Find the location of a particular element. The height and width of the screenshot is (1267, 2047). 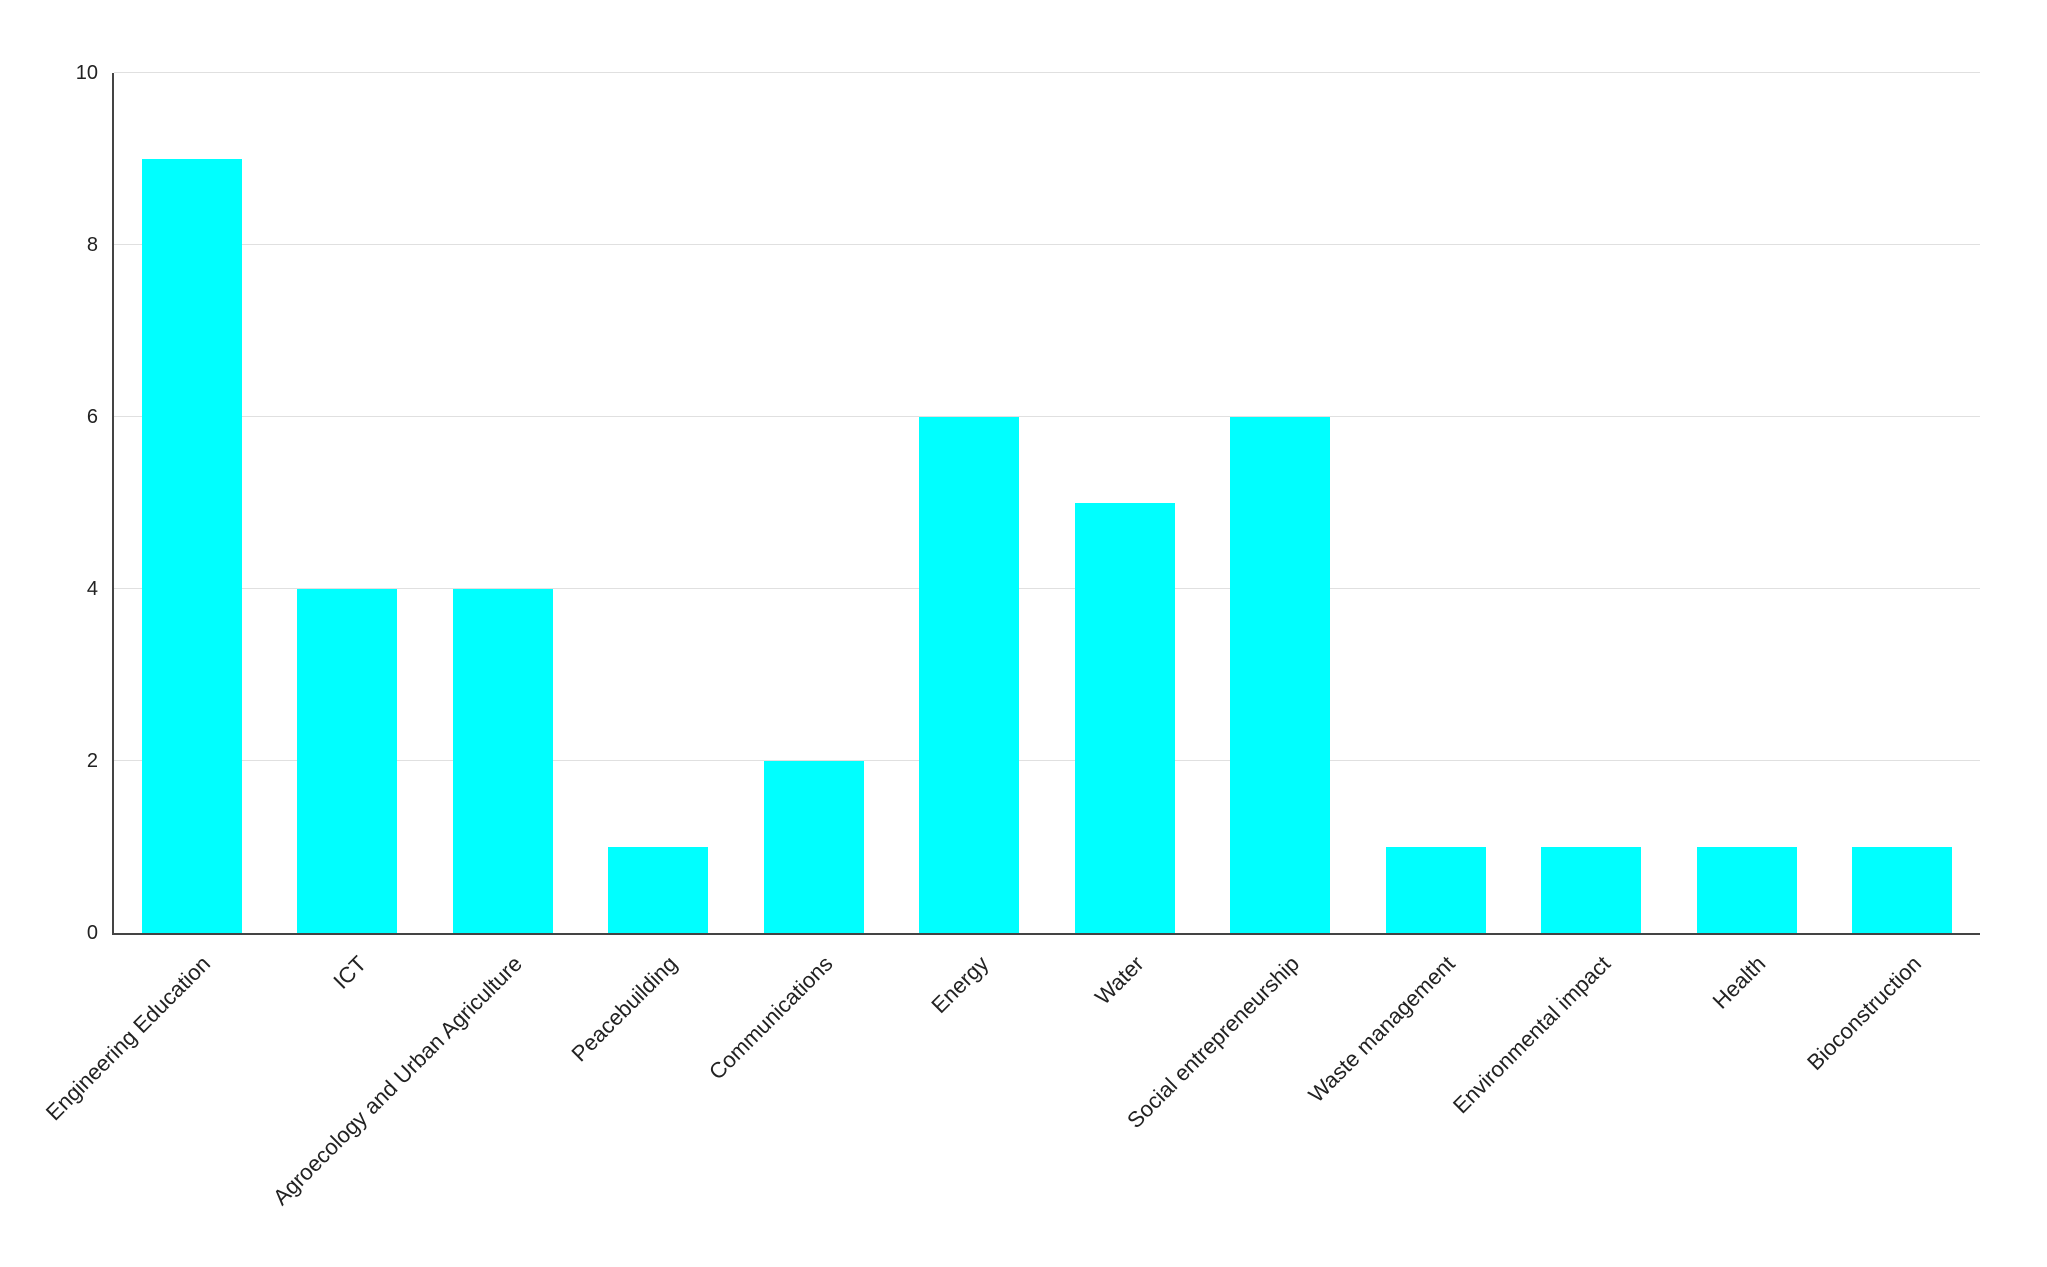

x-axis-label: Social entrepreneurship is located at coordinates (1212, 1042).